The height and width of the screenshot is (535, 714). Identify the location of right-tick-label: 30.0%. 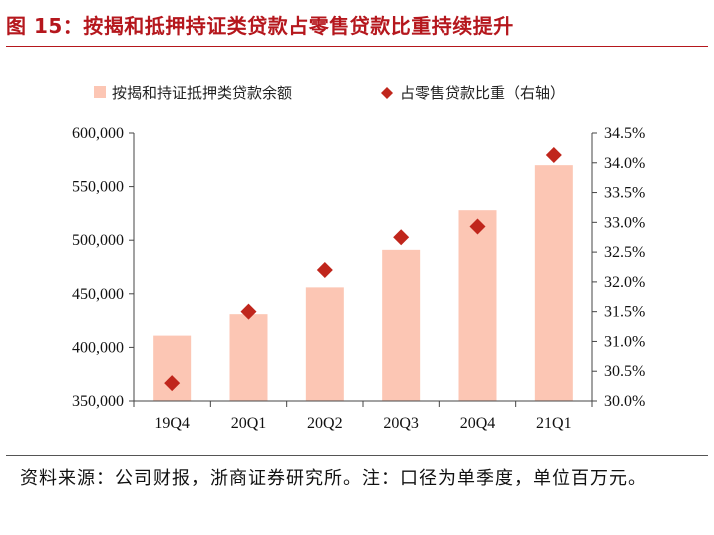
(624, 401).